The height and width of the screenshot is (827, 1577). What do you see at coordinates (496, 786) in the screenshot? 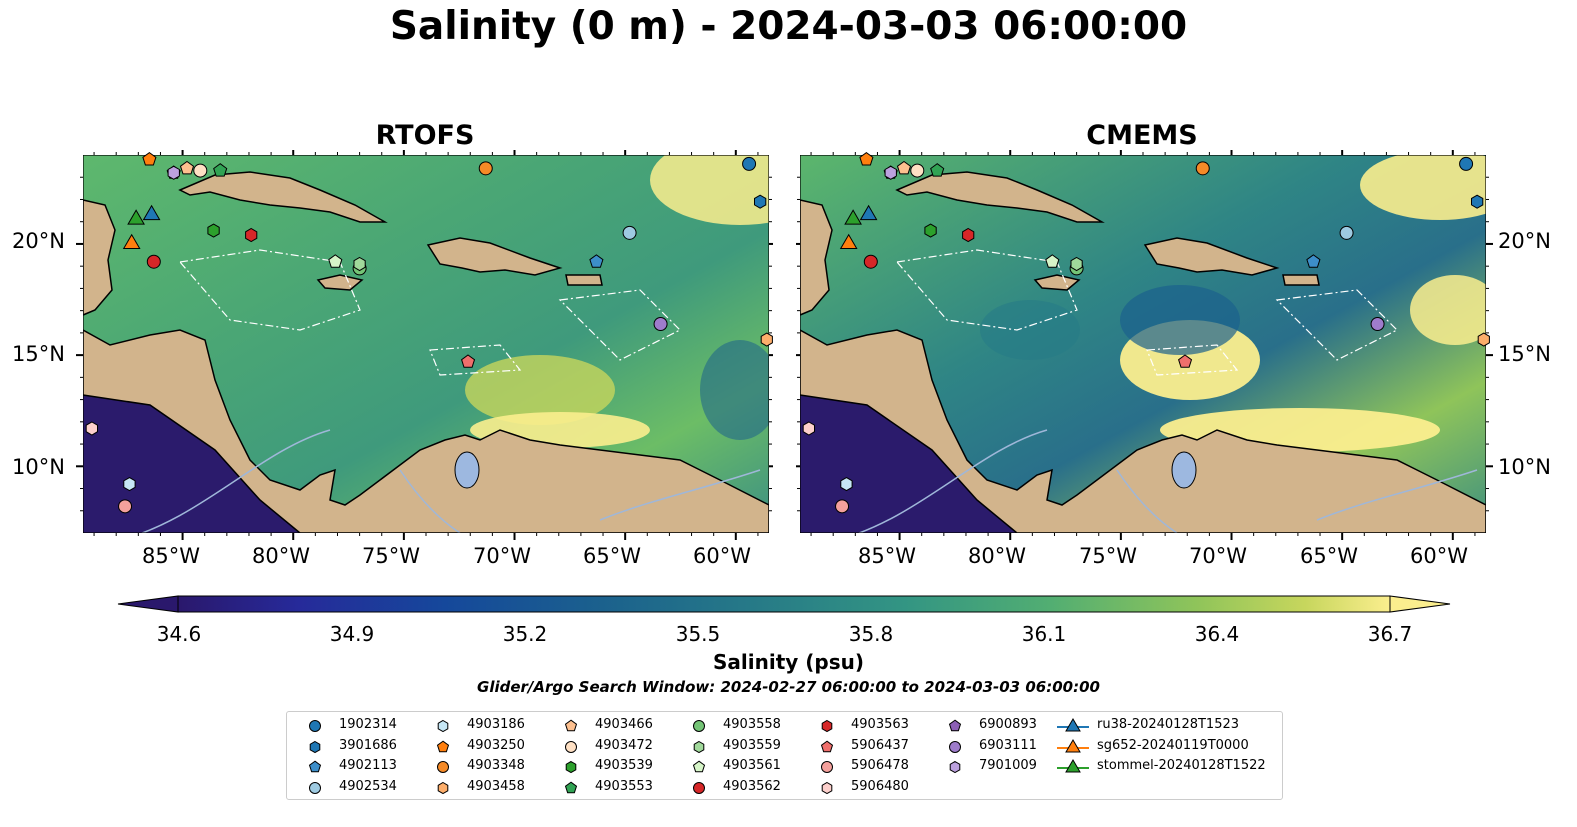
I see `legend-label: 4903458` at bounding box center [496, 786].